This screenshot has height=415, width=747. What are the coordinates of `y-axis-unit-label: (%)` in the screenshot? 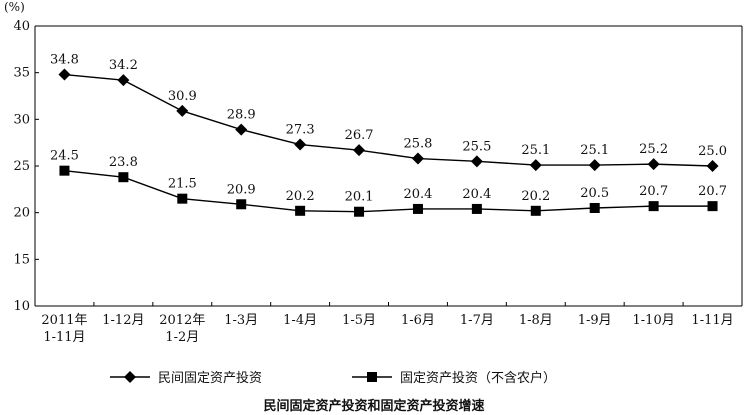 It's located at (14, 7).